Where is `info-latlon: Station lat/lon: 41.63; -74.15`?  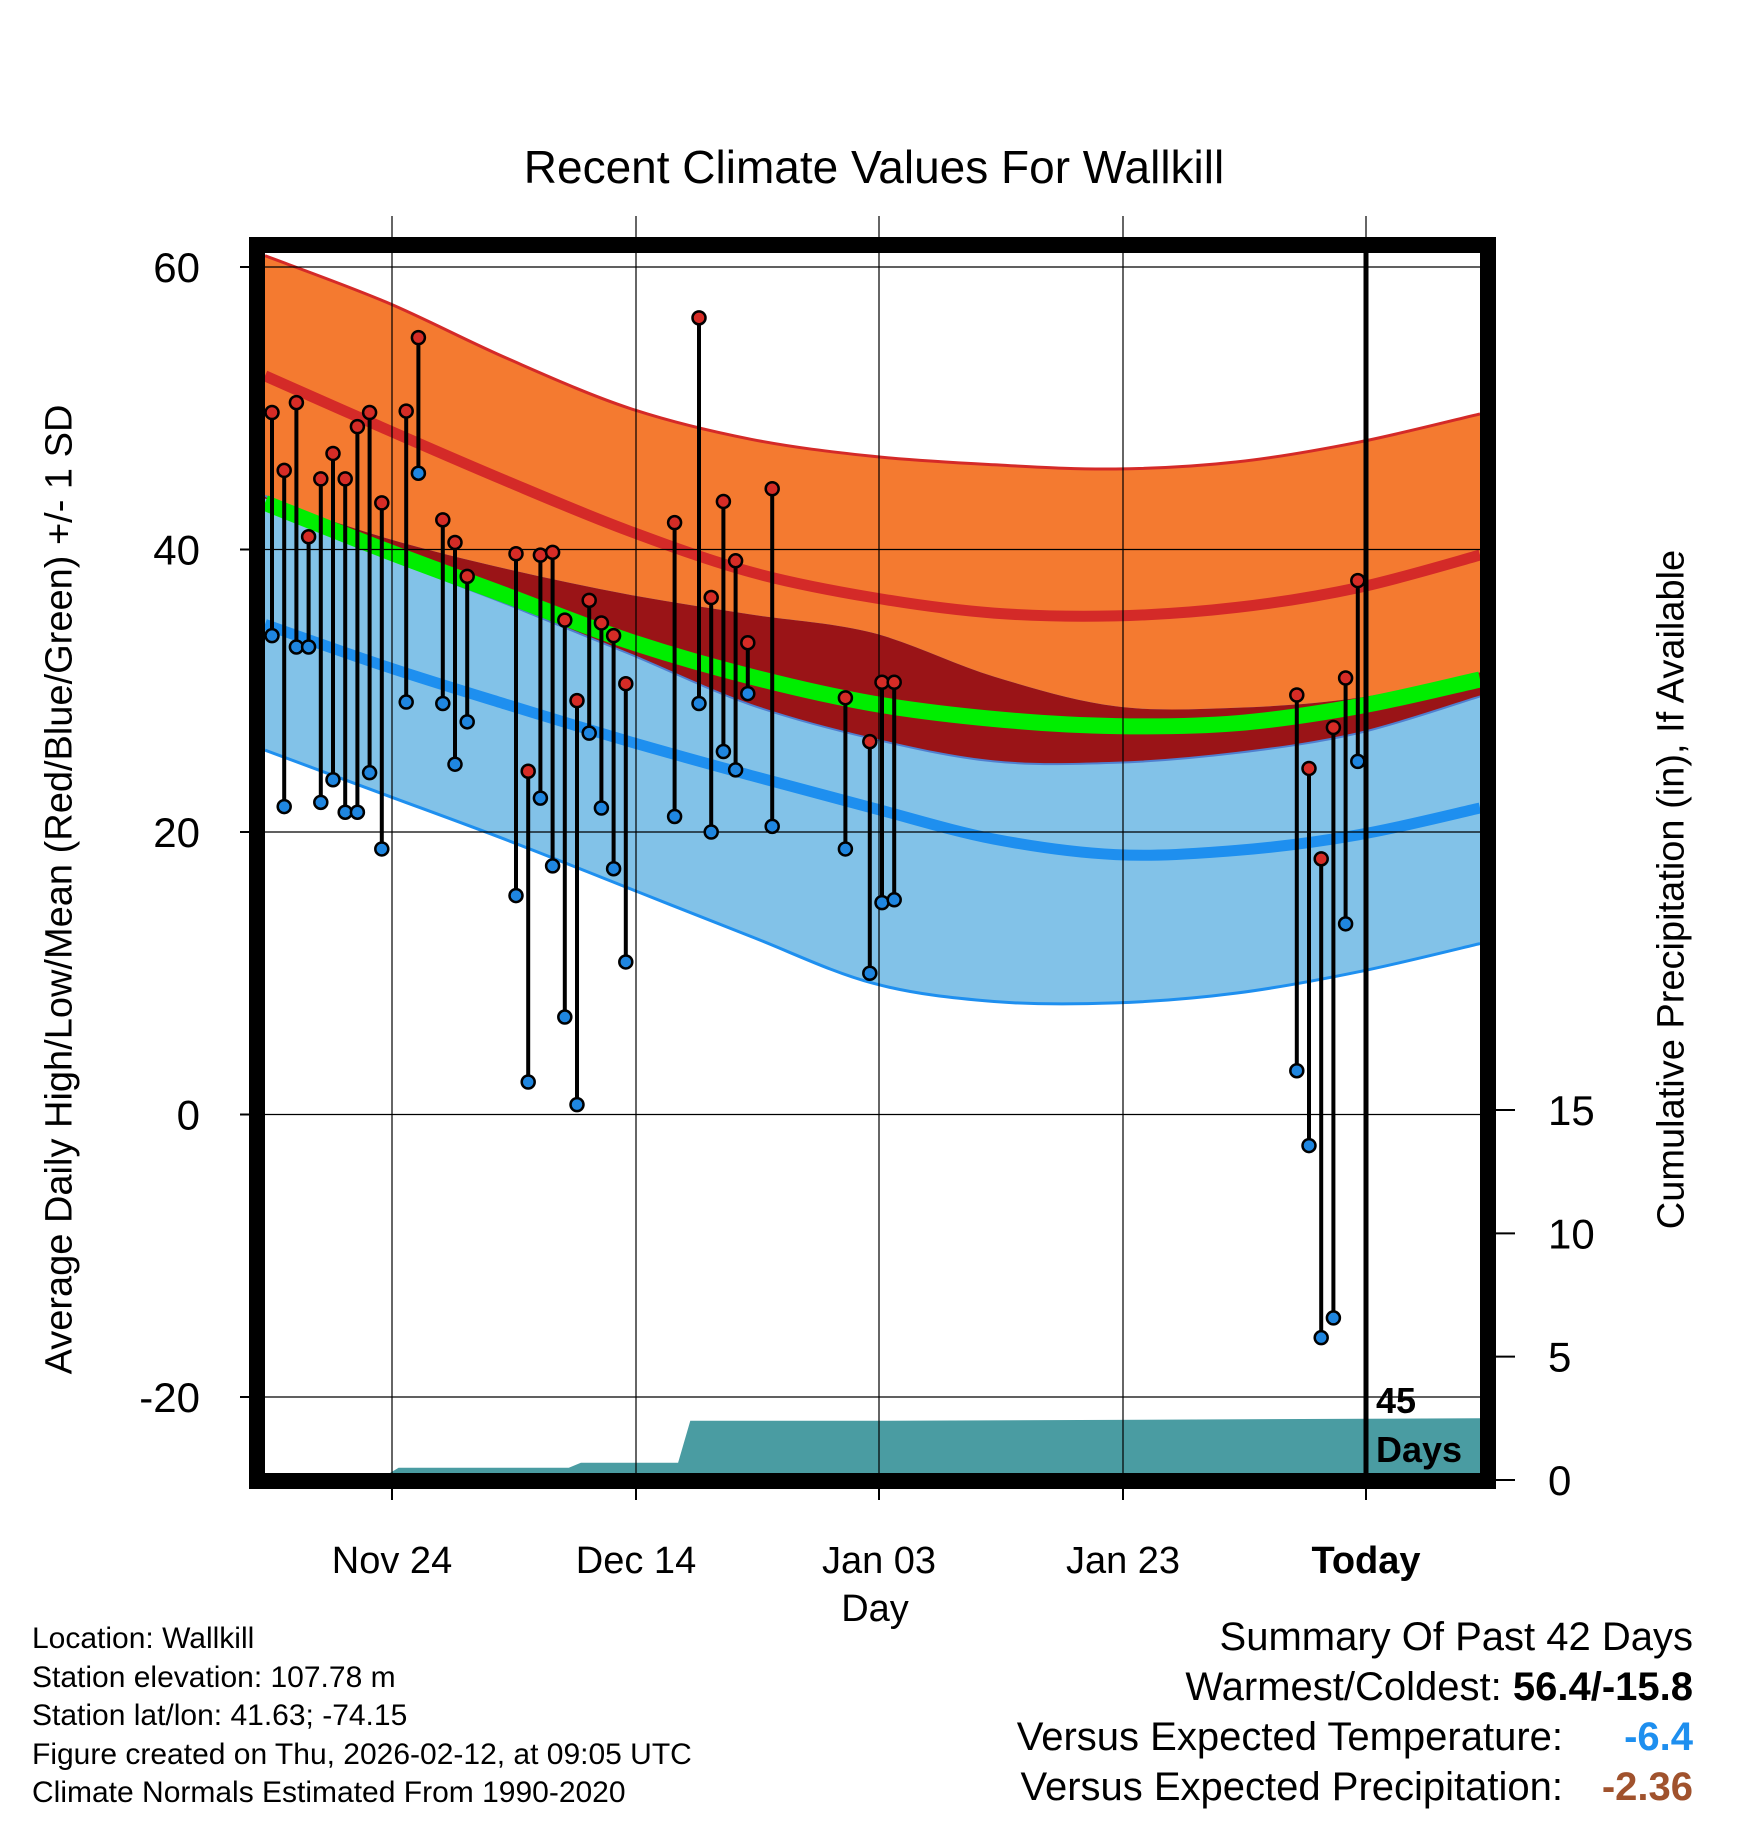
info-latlon: Station lat/lon: 41.63; -74.15 is located at coordinates (220, 1715).